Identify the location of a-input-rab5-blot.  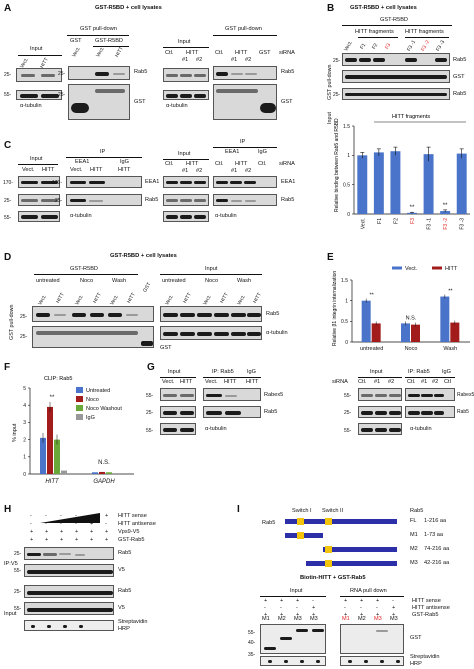
(39, 75).